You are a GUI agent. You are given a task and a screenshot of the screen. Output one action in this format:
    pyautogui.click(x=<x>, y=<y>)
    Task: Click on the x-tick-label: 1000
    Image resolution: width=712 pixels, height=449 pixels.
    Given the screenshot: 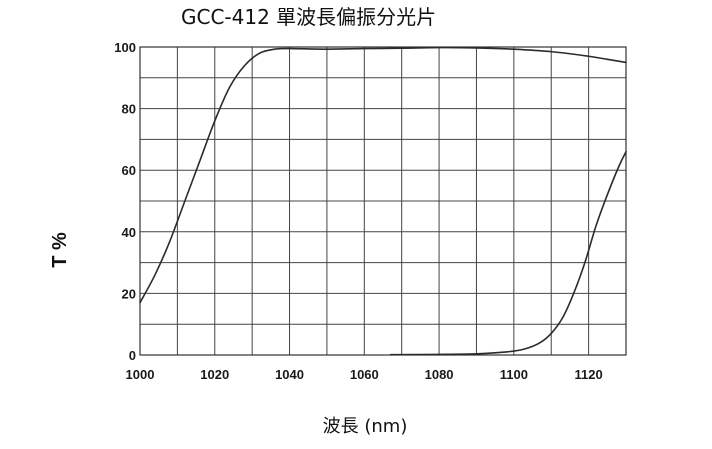 What is the action you would take?
    pyautogui.click(x=140, y=374)
    